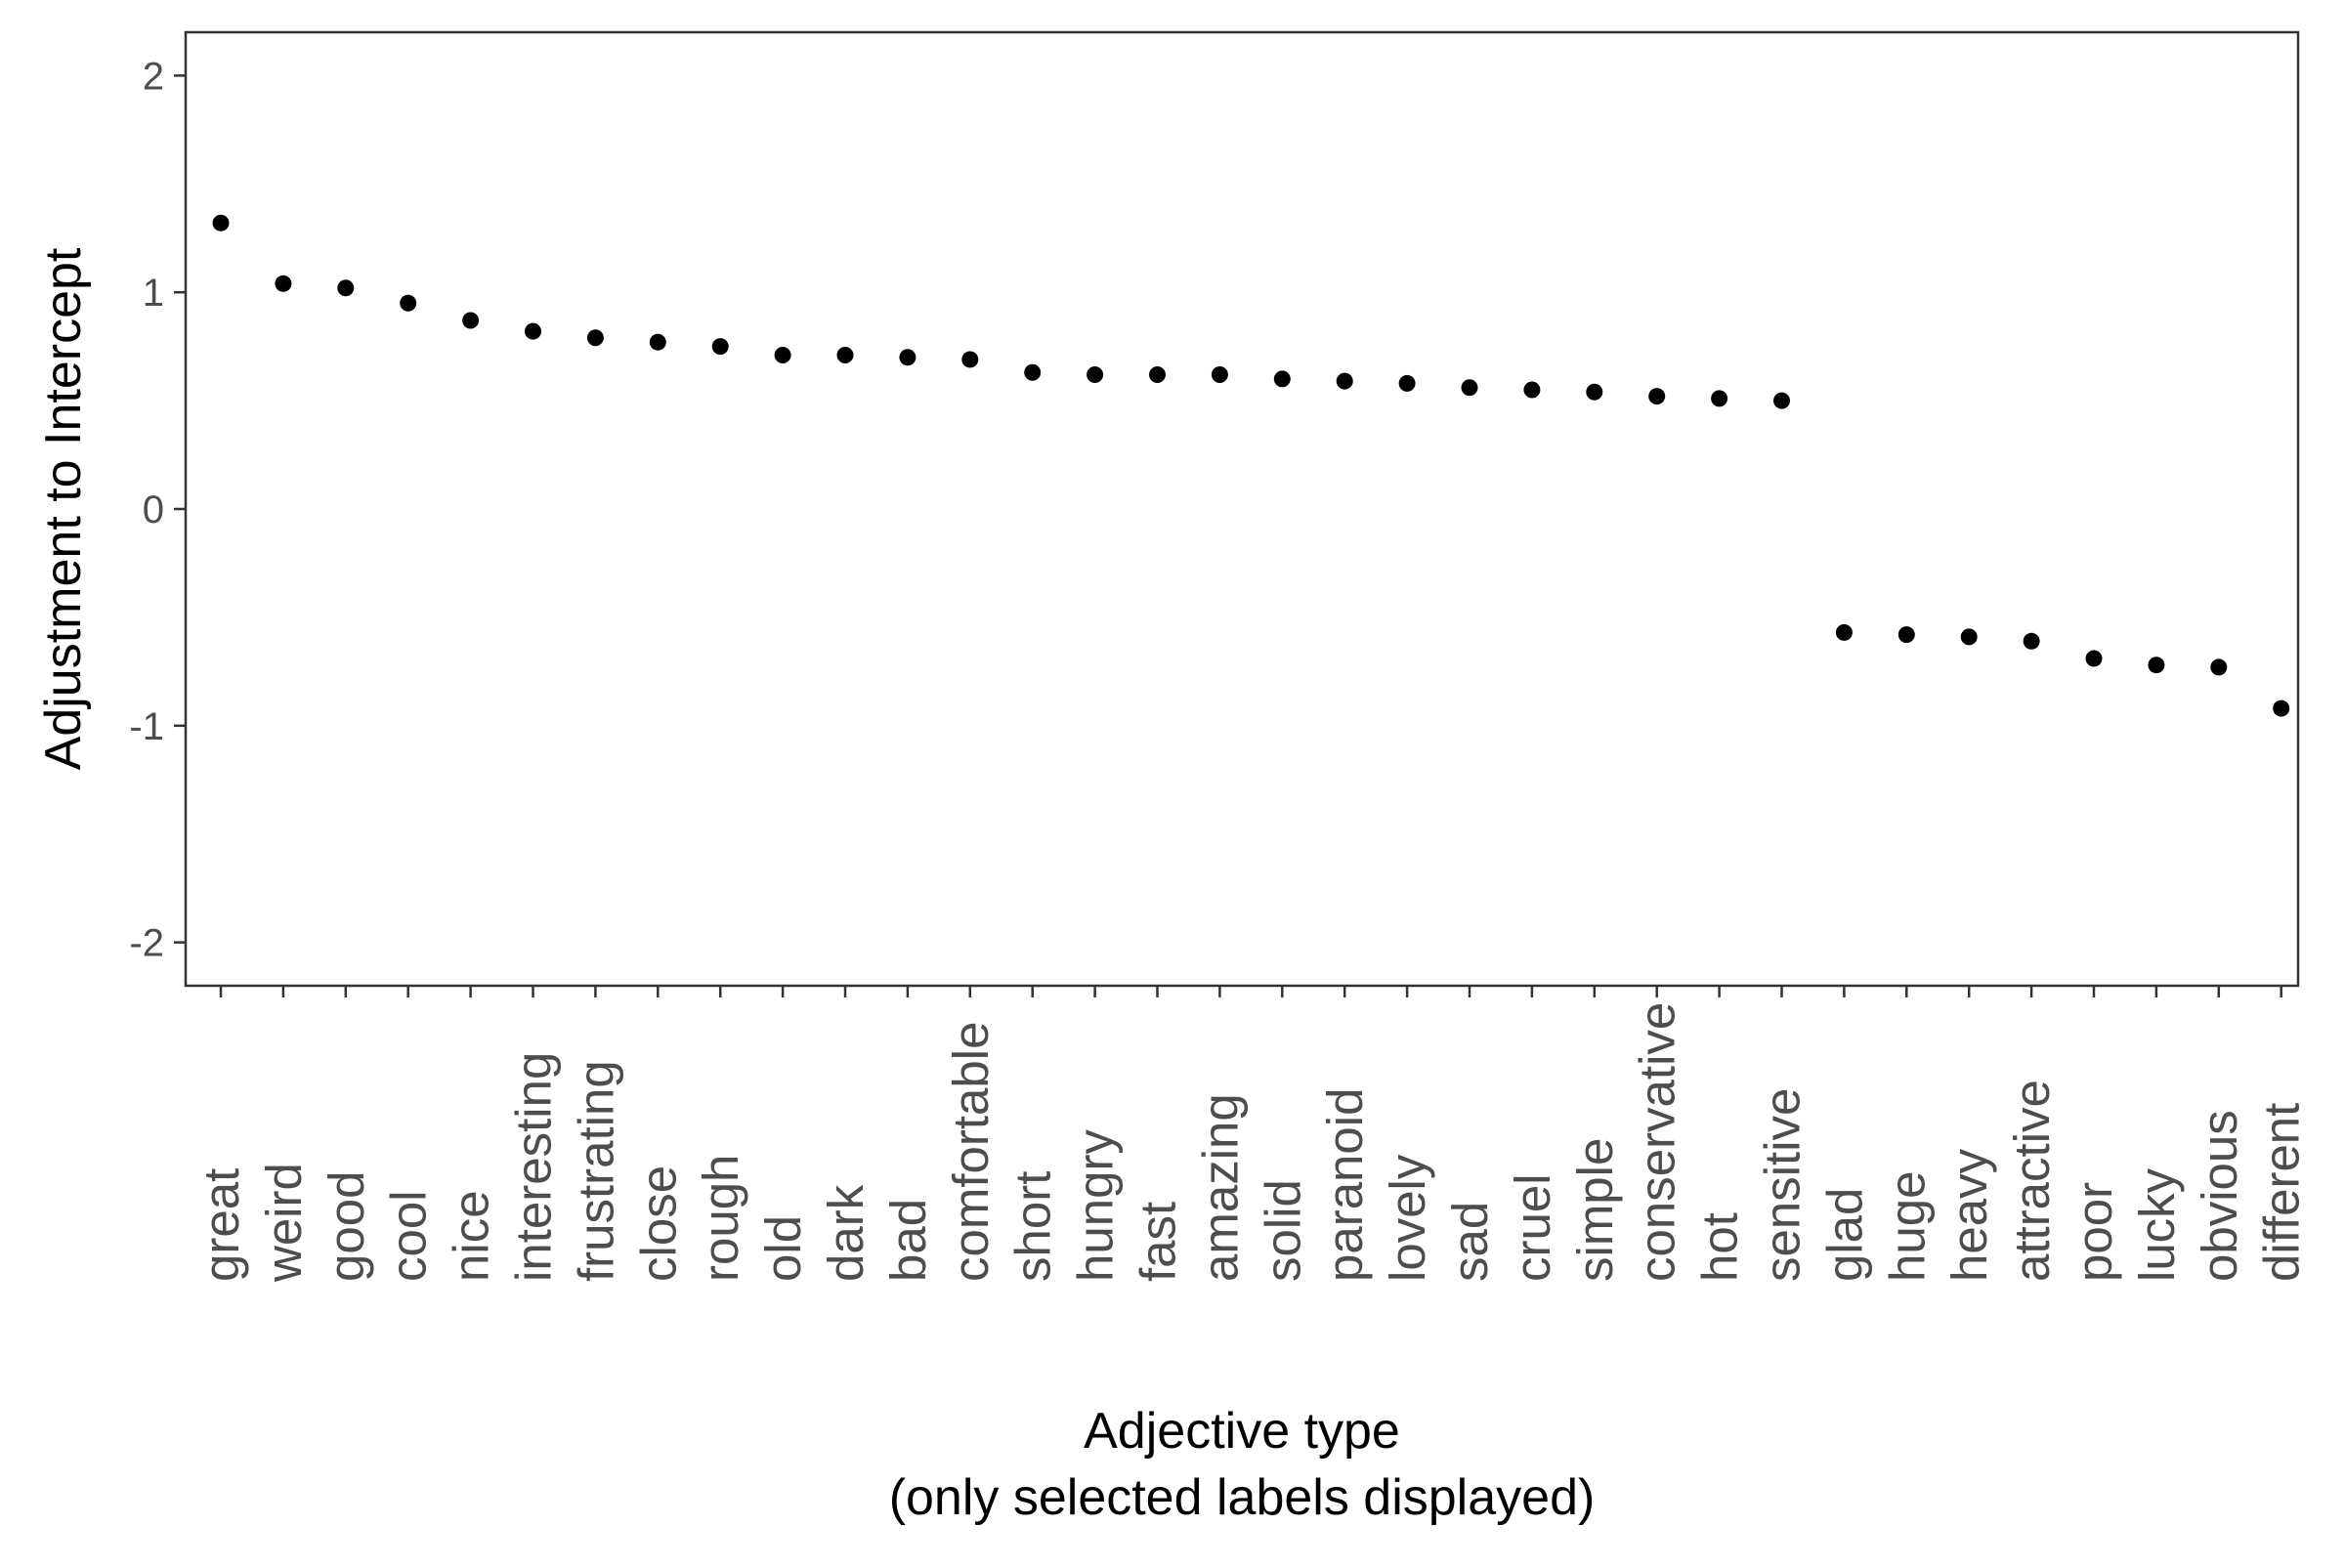 The image size is (2345, 1568). I want to click on x-tick-label: lovely, so click(1407, 1218).